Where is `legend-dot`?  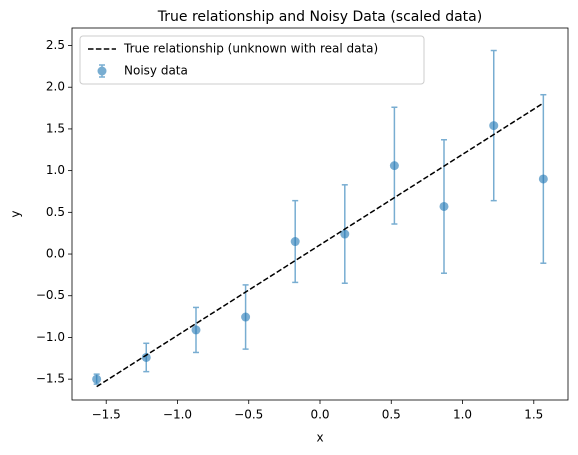
legend-dot is located at coordinates (102, 71).